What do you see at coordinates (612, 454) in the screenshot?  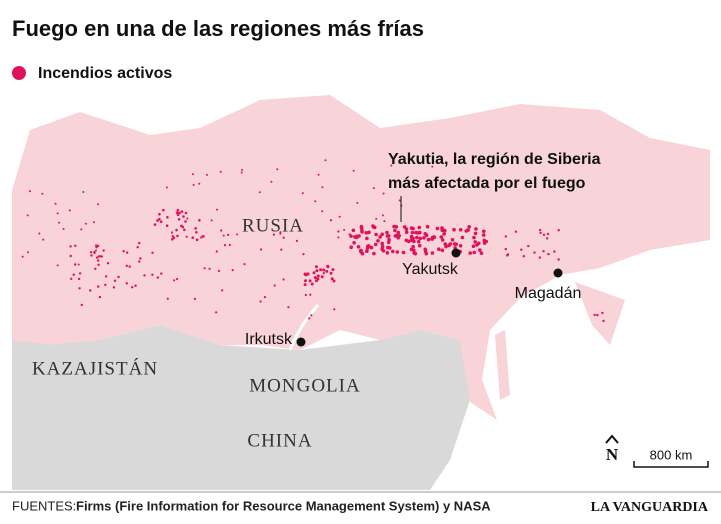 I see `north-label: N` at bounding box center [612, 454].